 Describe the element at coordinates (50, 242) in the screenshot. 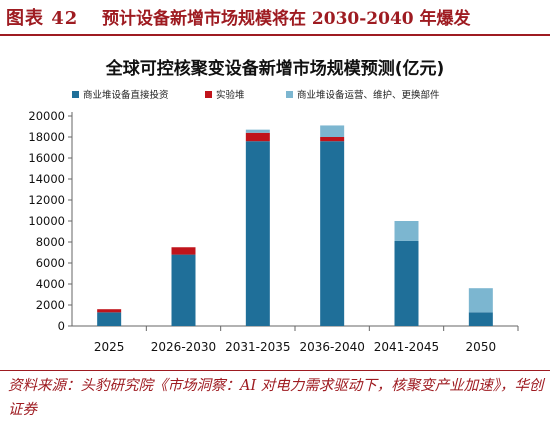

I see `y-tick-label-4: 8000` at that location.